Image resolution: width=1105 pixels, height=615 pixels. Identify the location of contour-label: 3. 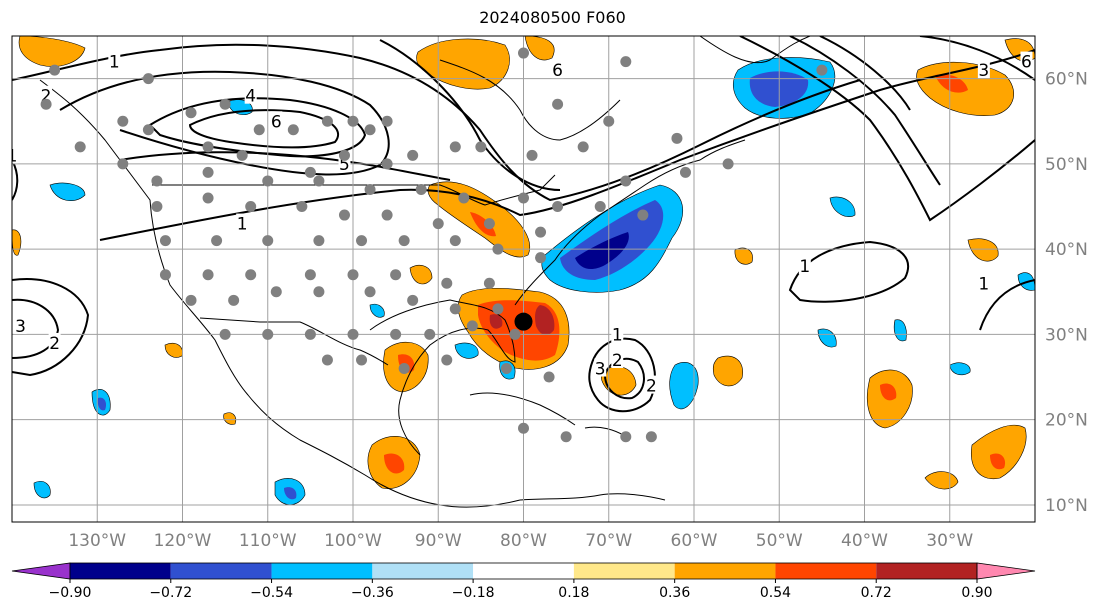
(20, 327).